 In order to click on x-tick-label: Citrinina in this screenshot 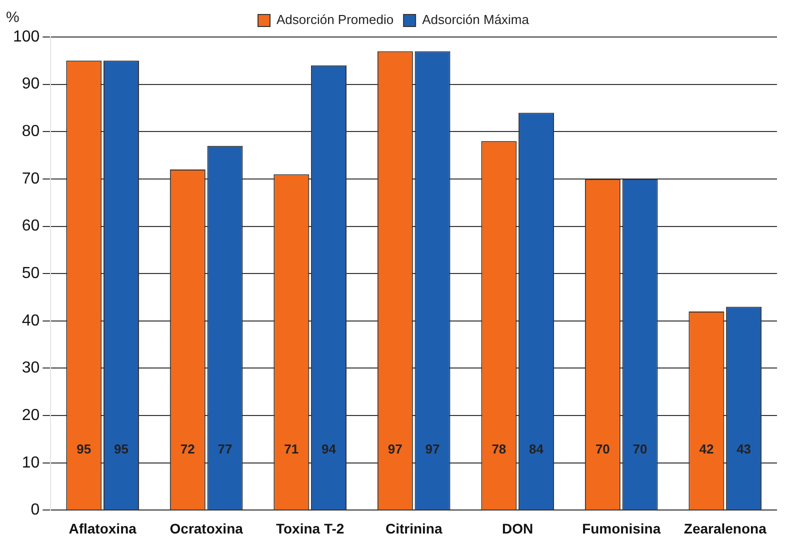, I will do `click(413, 528)`.